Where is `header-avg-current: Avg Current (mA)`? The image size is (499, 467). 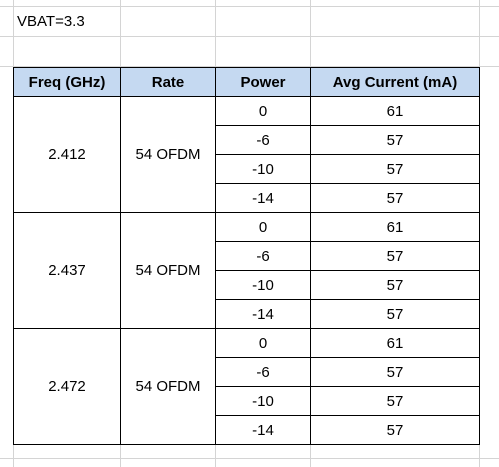 header-avg-current: Avg Current (mA) is located at coordinates (395, 82).